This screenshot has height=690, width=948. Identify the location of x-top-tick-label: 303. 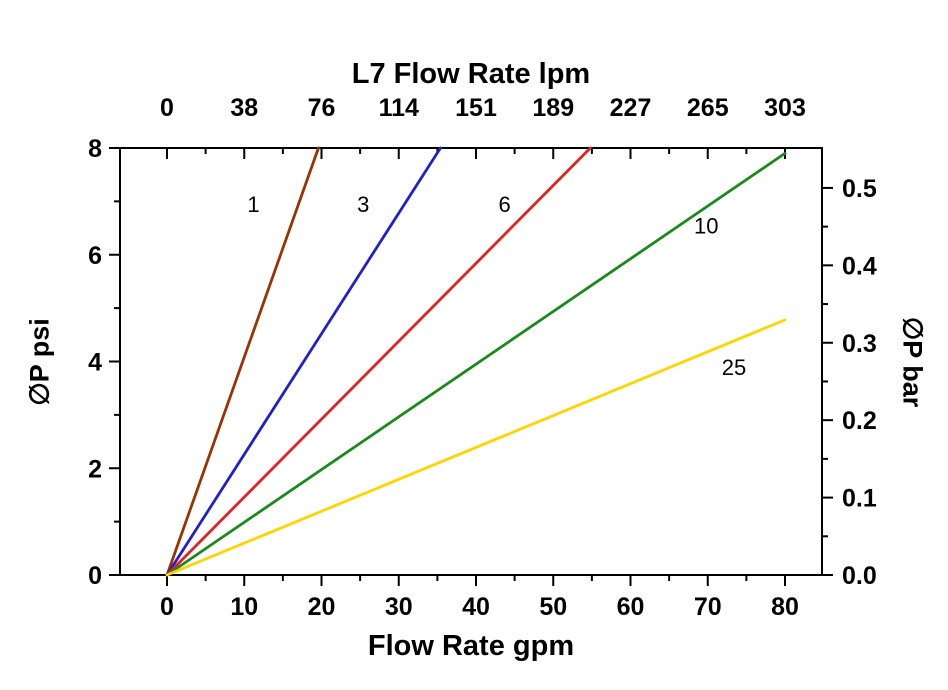
(785, 108).